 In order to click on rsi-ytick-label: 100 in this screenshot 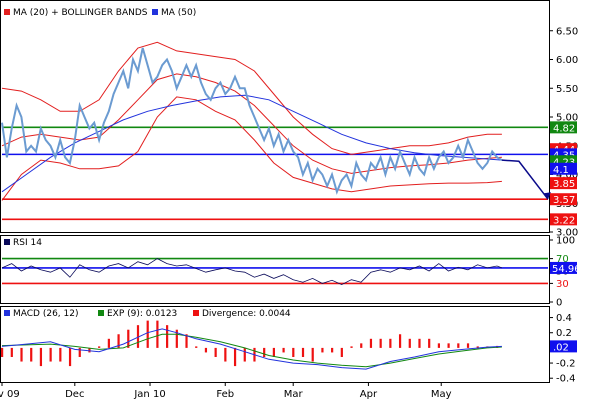, I will do `click(565, 241)`.